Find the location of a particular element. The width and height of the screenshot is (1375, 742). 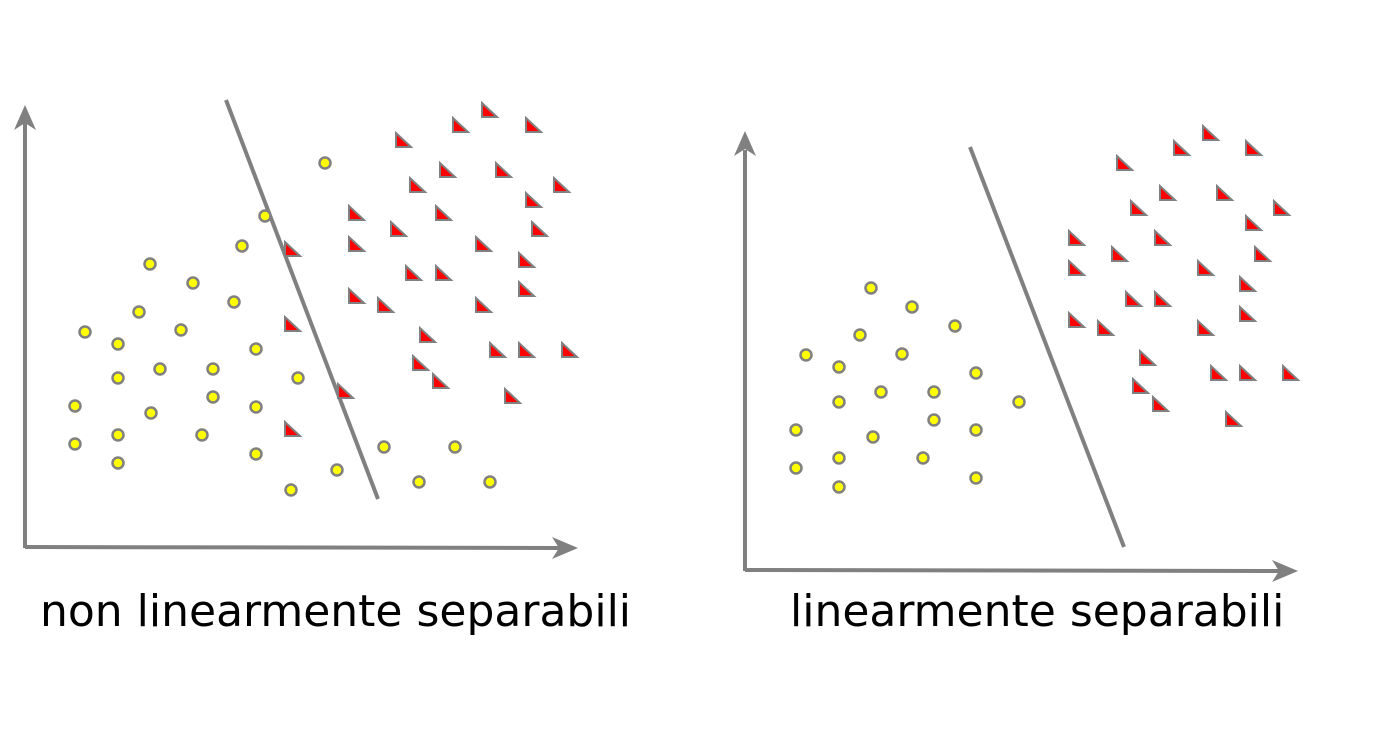

separator-line-right is located at coordinates (1047, 347).